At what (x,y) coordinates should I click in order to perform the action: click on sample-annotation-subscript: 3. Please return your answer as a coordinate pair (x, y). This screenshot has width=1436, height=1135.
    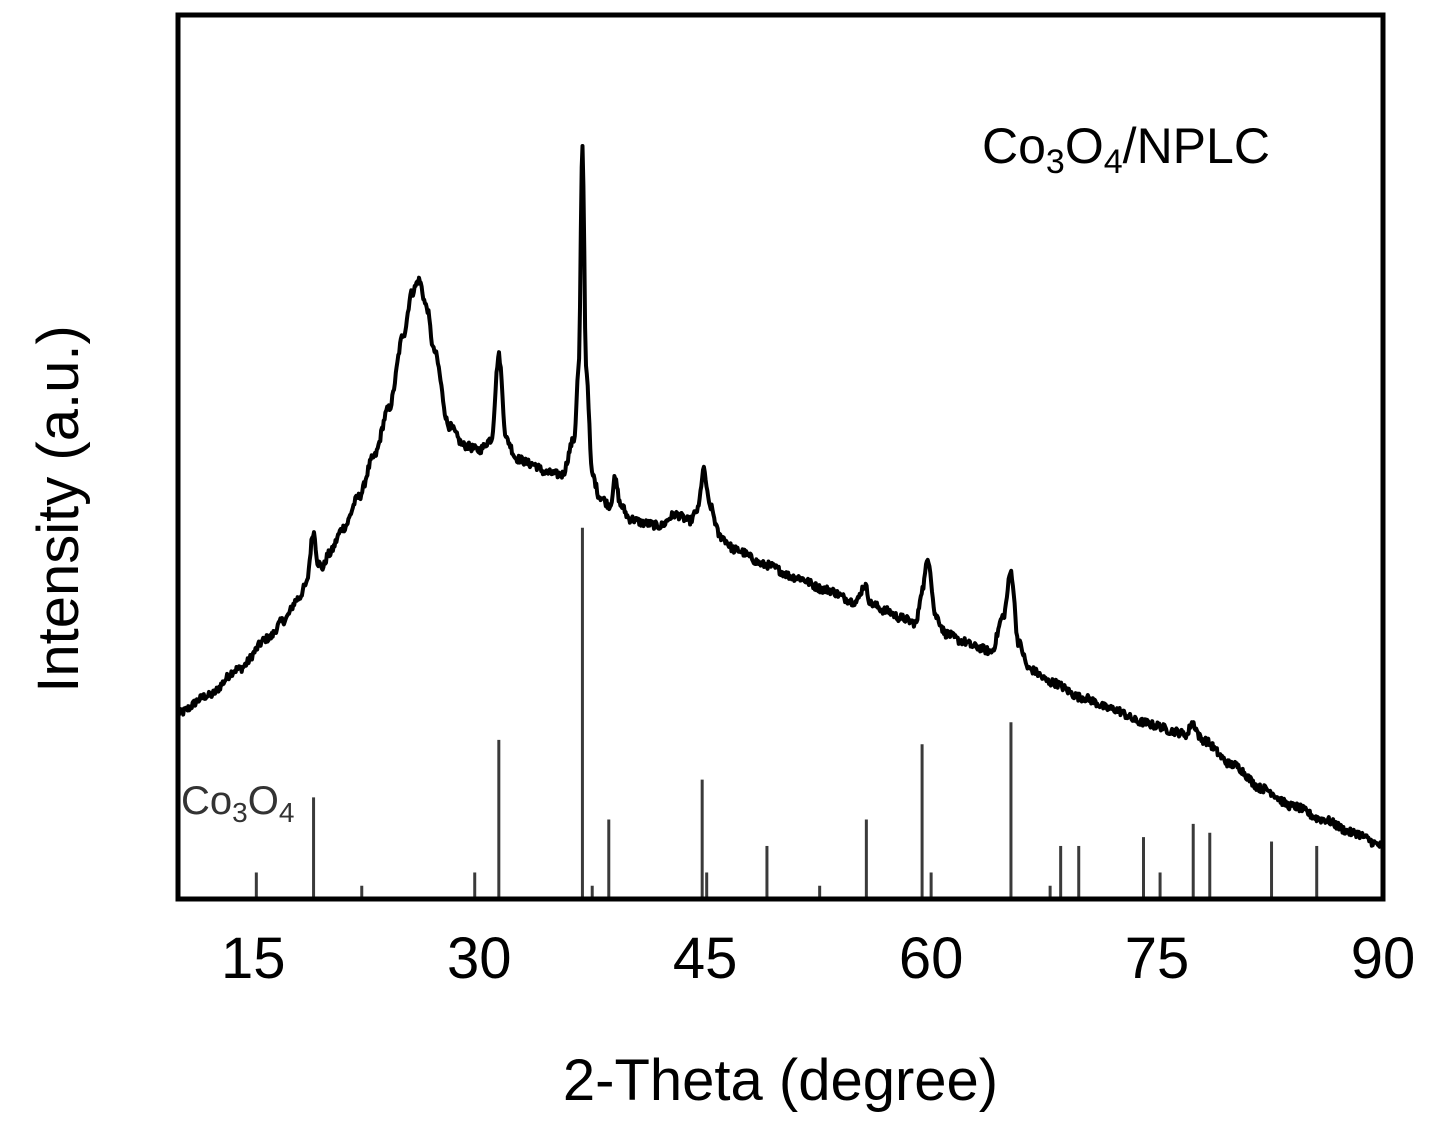
    Looking at the image, I should click on (1055, 162).